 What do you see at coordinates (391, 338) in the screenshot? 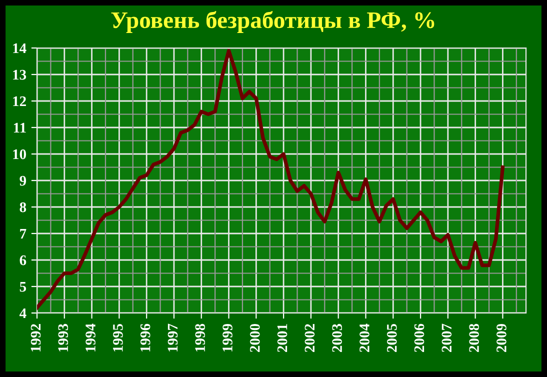
I see `x-tick-label: 2005` at bounding box center [391, 338].